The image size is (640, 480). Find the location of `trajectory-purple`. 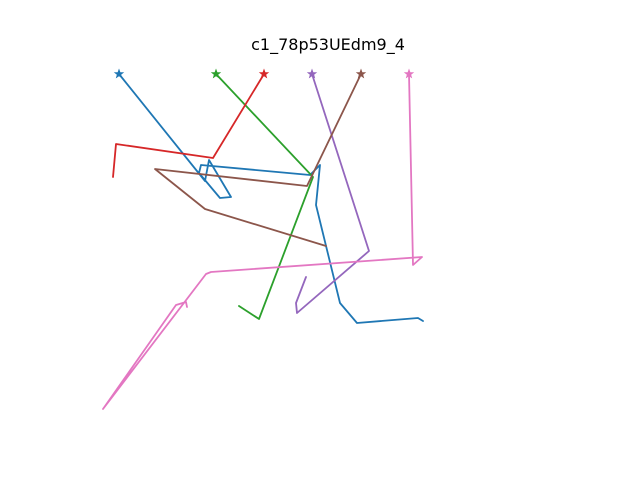

trajectory-purple is located at coordinates (332, 193).